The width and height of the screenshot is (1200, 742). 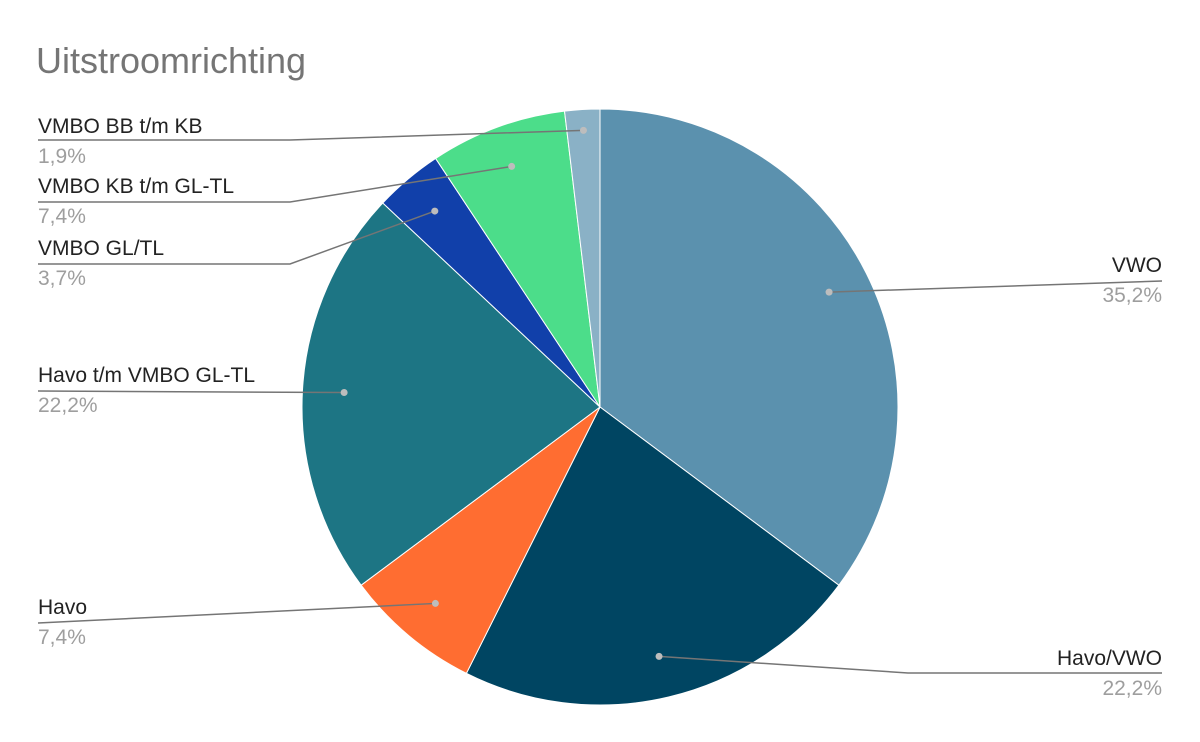 I want to click on leader-line-havo-t-m-vmbo-gl-tl, so click(x=191, y=392).